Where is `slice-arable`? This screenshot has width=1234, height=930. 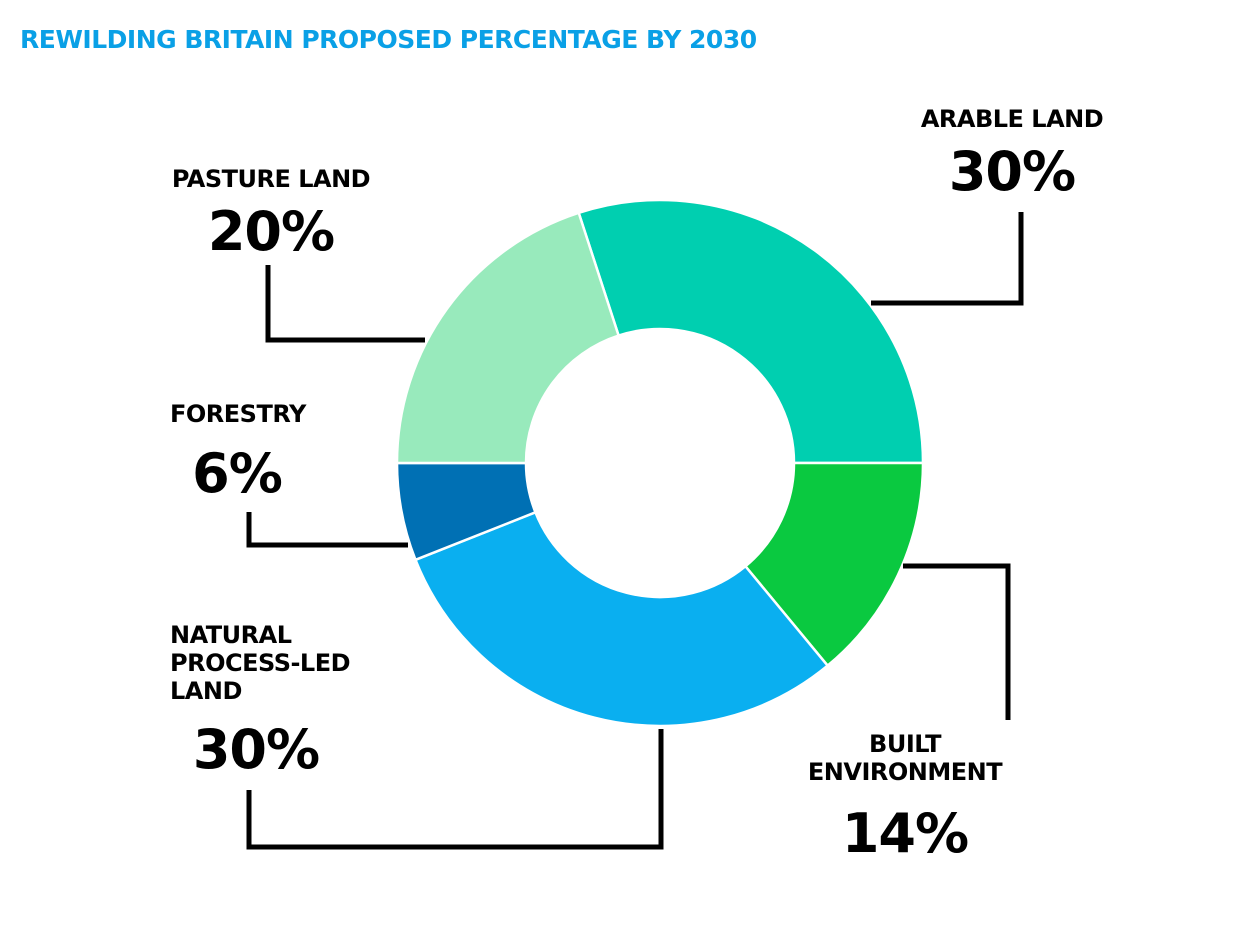
slice-arable is located at coordinates (751, 331).